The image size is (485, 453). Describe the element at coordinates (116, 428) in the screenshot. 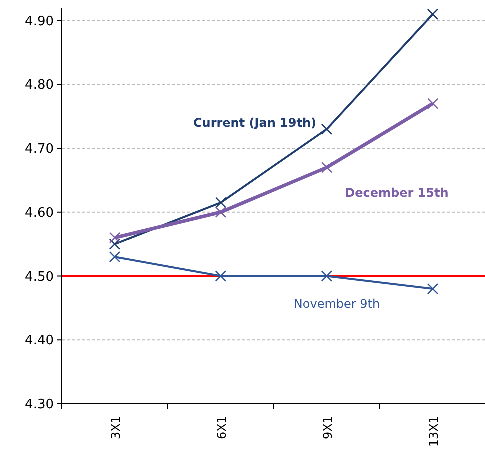

I see `x-tick-label: 3X1` at that location.